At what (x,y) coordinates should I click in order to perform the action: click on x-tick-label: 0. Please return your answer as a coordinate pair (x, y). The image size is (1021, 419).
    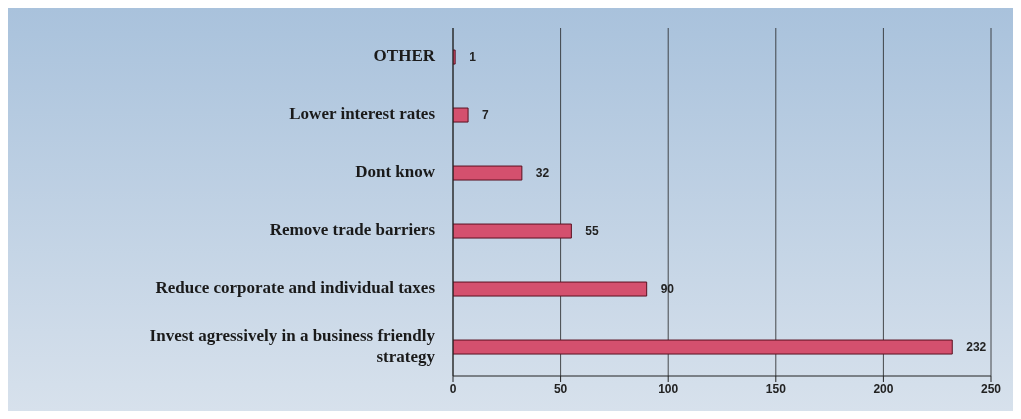
    Looking at the image, I should click on (453, 388).